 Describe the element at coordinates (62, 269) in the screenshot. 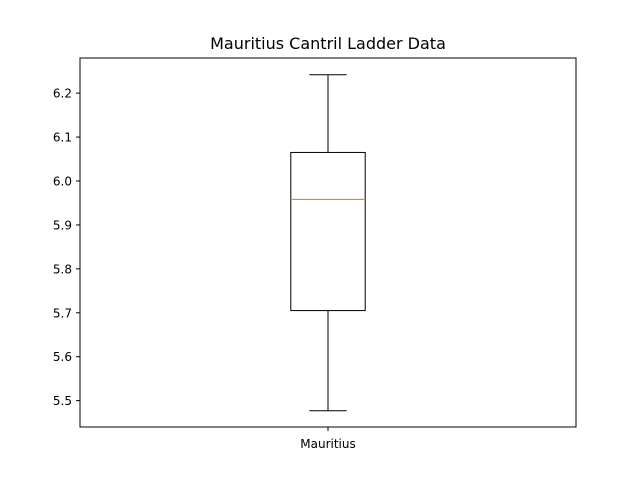

I see `y-tick-label: 5.8` at that location.